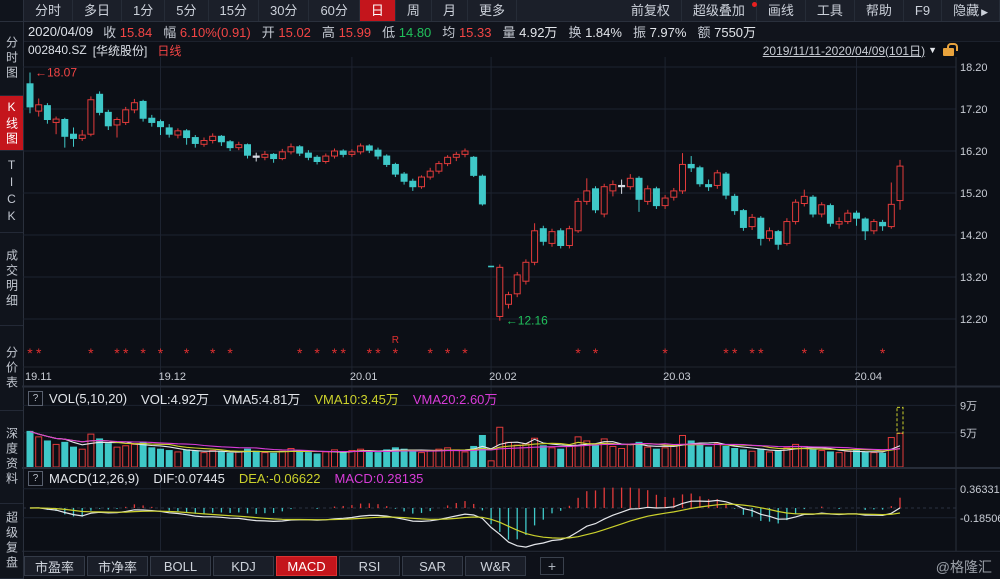 This screenshot has width=1000, height=579. Describe the element at coordinates (243, 566) in the screenshot. I see `tab-kdj: KDJ` at that location.